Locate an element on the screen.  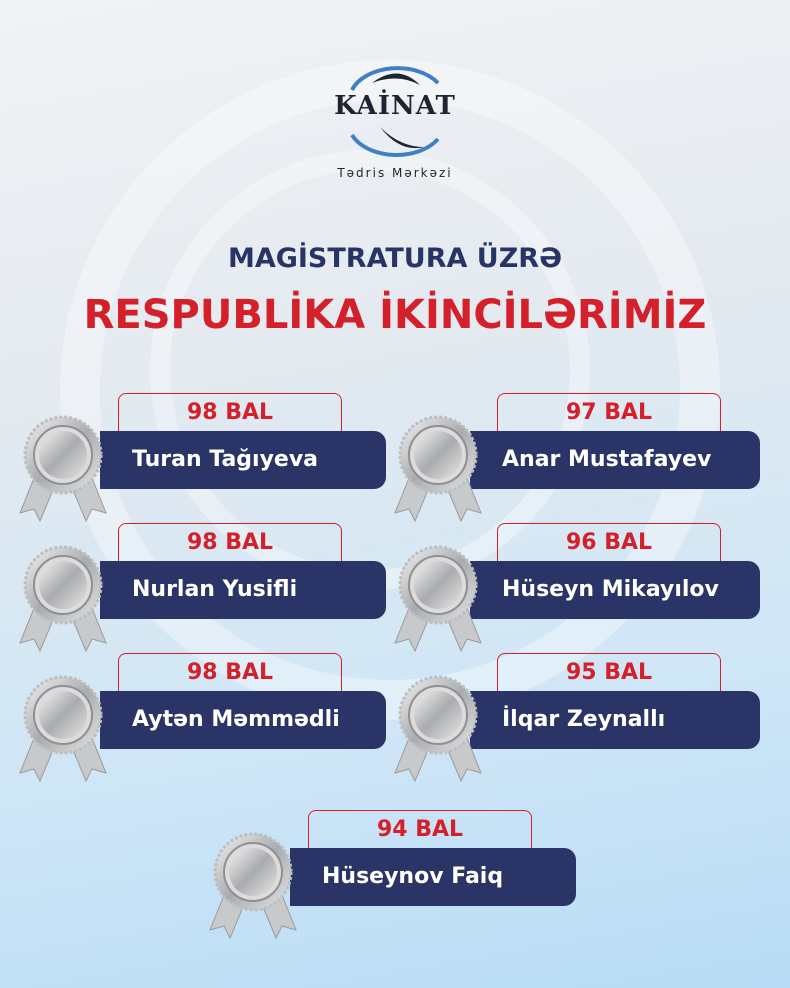
logo: KAİNAT Tədris Mərkəzi is located at coordinates (395, 117).